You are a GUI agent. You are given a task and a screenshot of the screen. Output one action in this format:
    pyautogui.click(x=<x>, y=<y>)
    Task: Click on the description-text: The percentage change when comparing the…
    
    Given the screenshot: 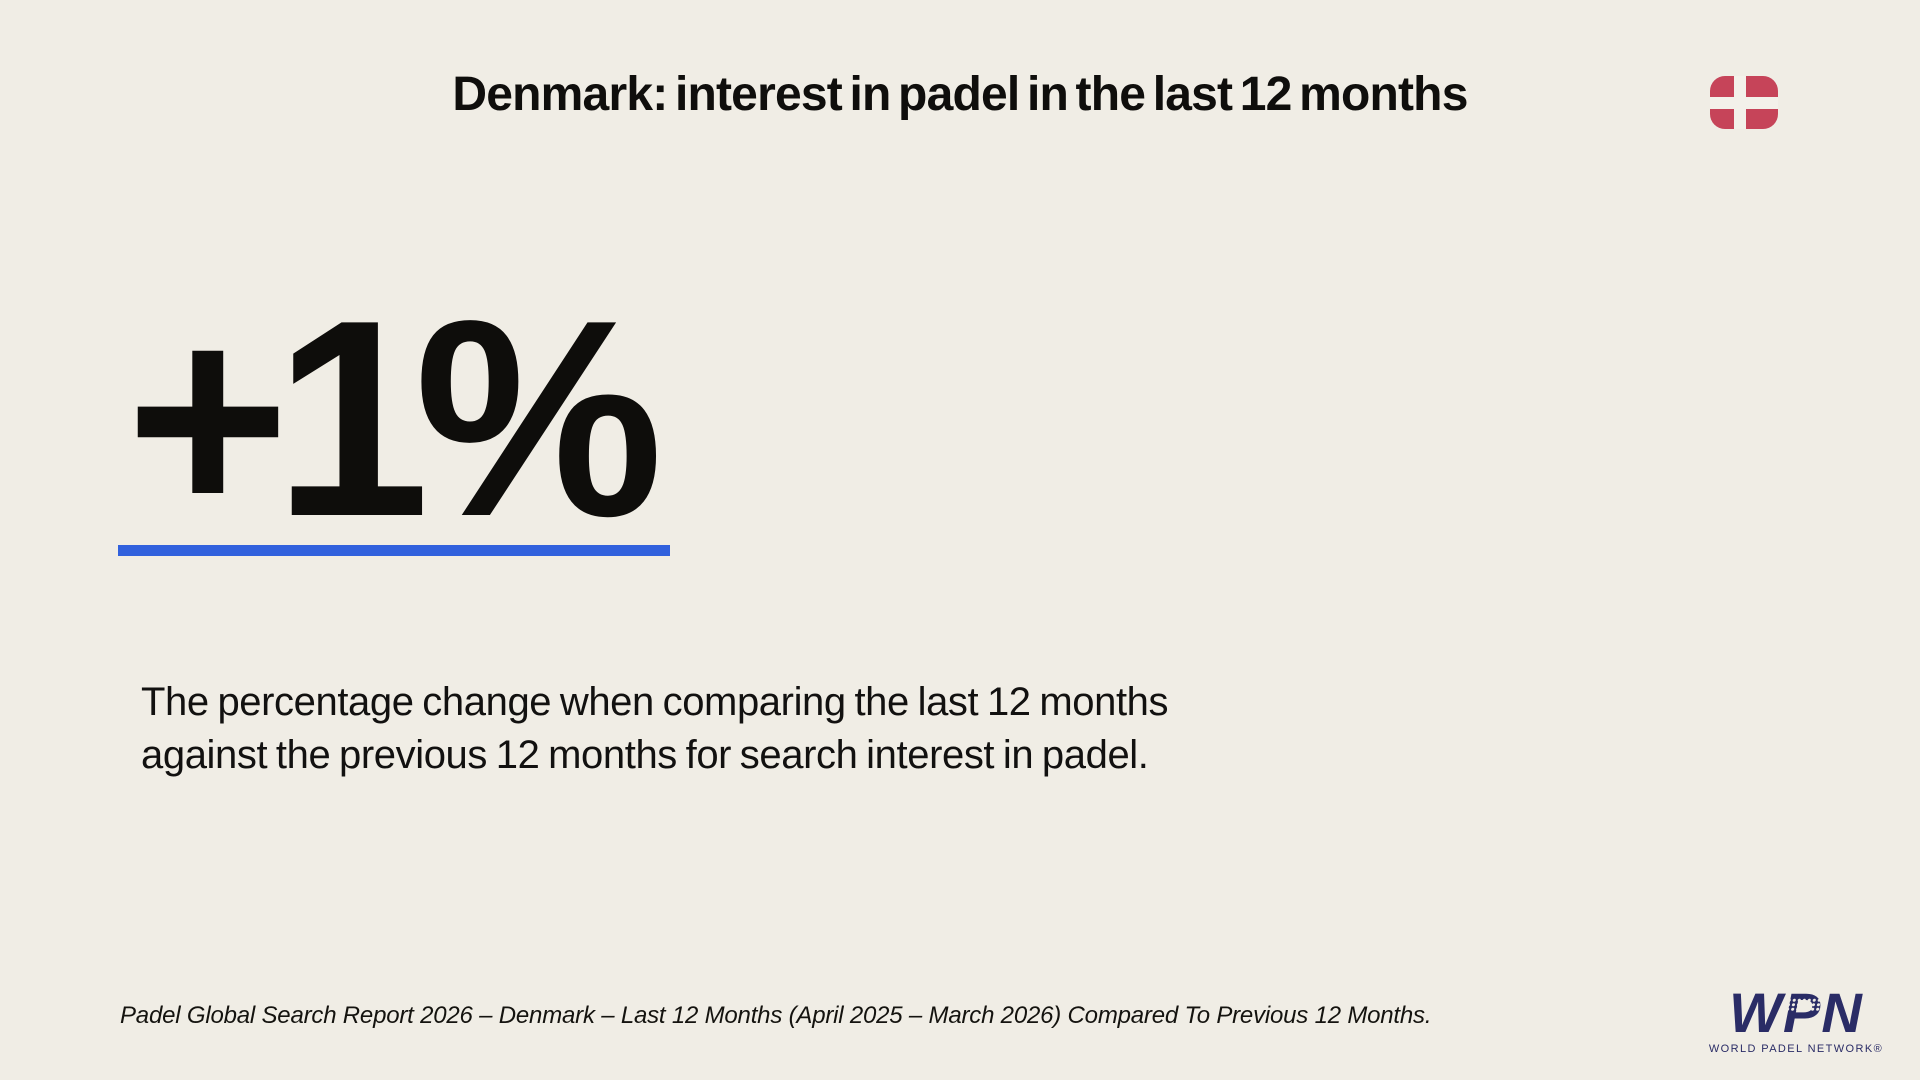 What is the action you would take?
    pyautogui.click(x=655, y=729)
    